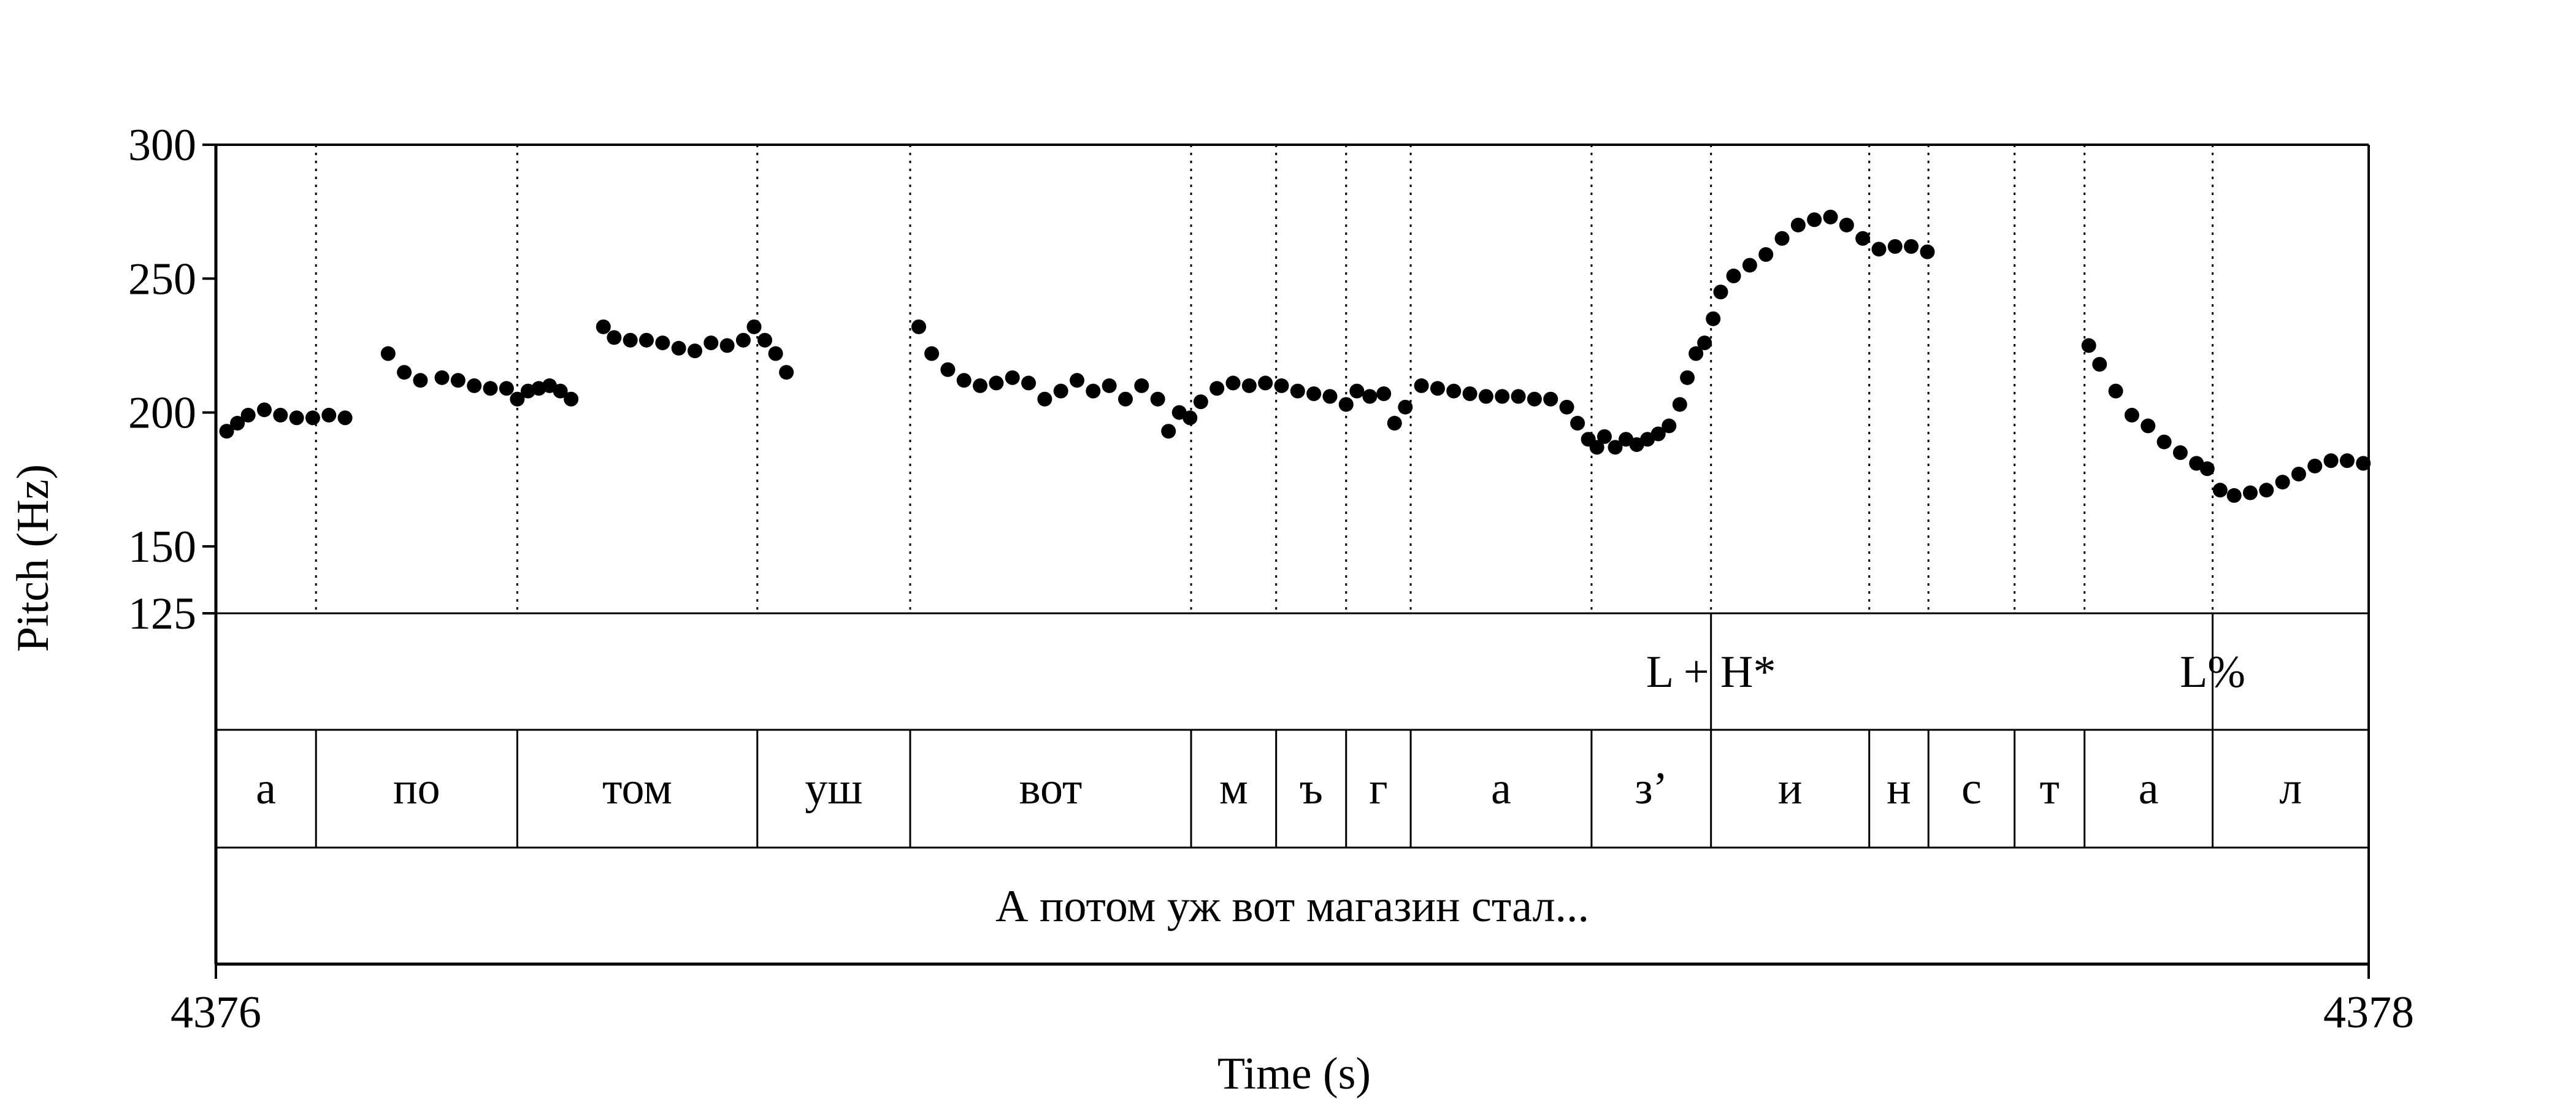  Describe the element at coordinates (1294, 1074) in the screenshot. I see `x-axis-label: Time (s)` at that location.